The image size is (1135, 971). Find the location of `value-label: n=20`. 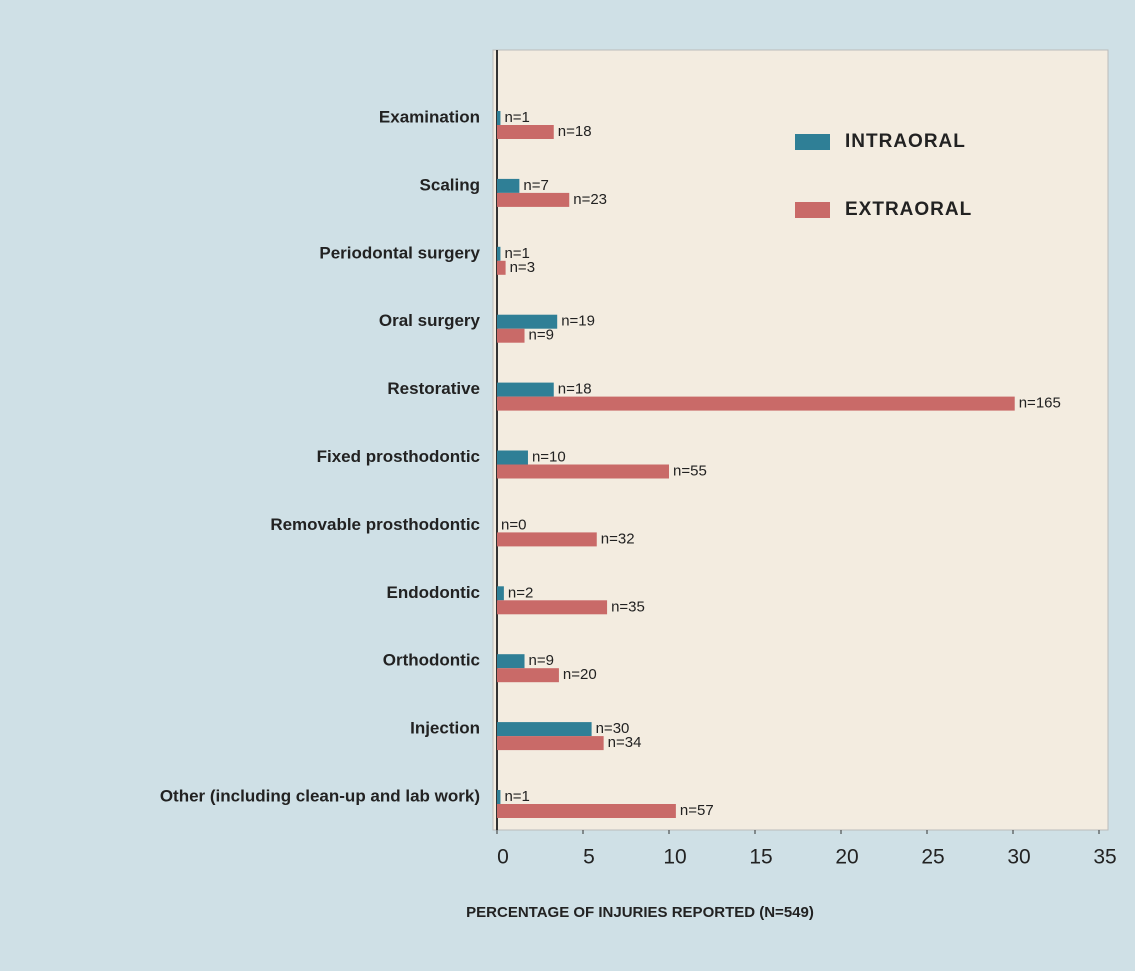

value-label: n=20 is located at coordinates (580, 674).